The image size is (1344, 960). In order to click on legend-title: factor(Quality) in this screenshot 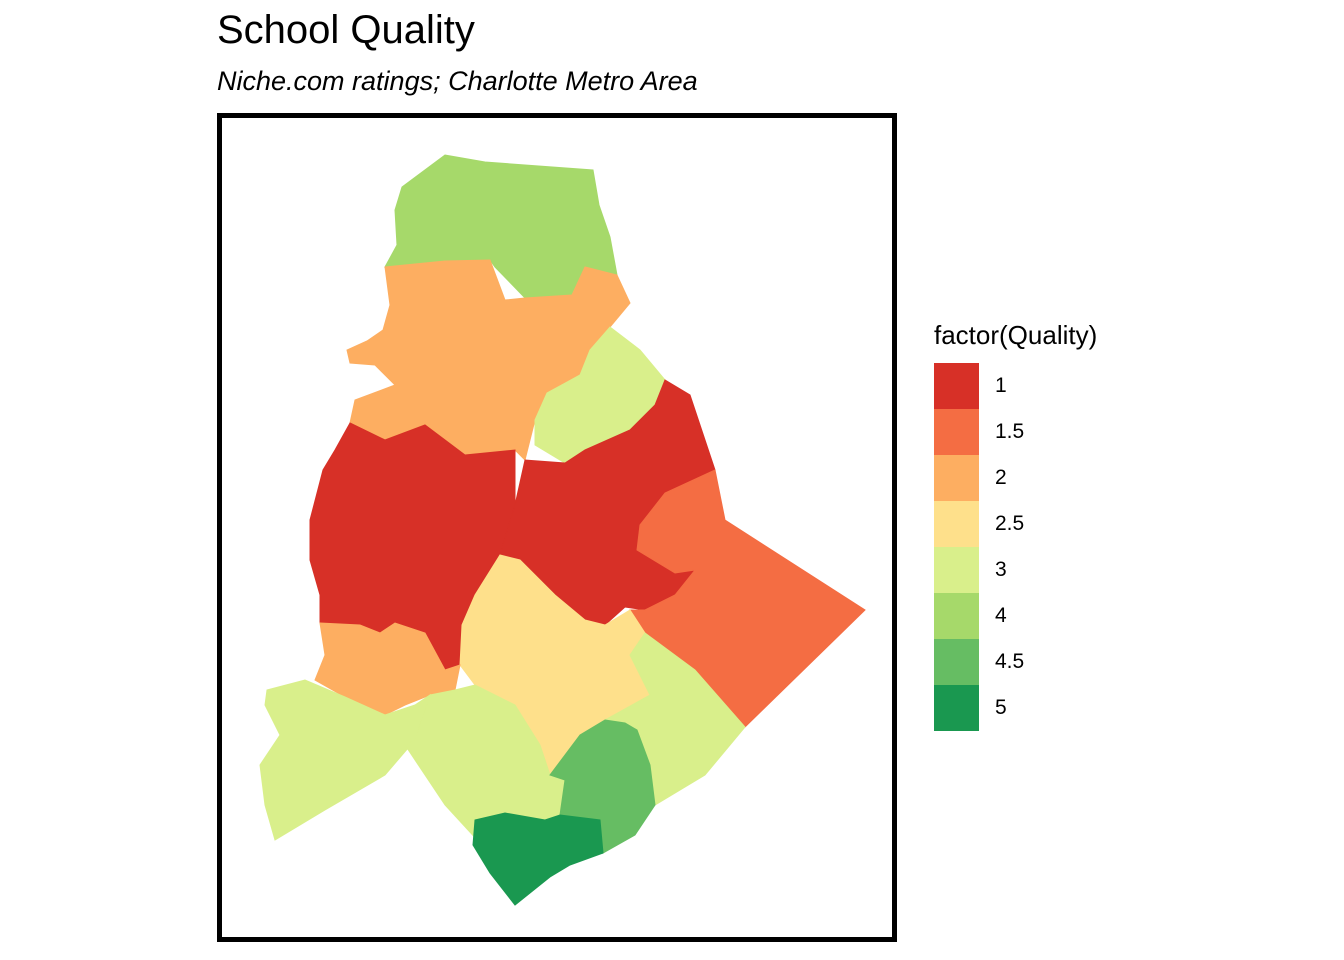, I will do `click(1016, 335)`.